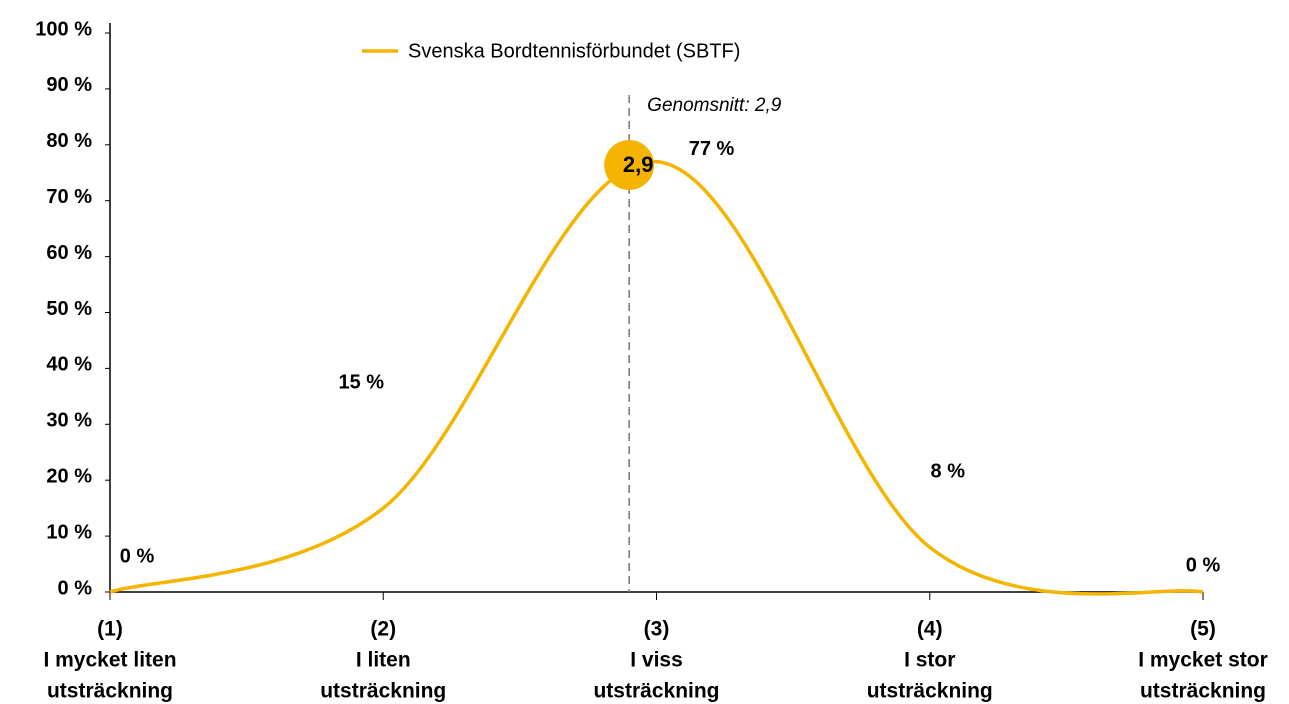  I want to click on y-tick-label: 100 %, so click(63, 29).